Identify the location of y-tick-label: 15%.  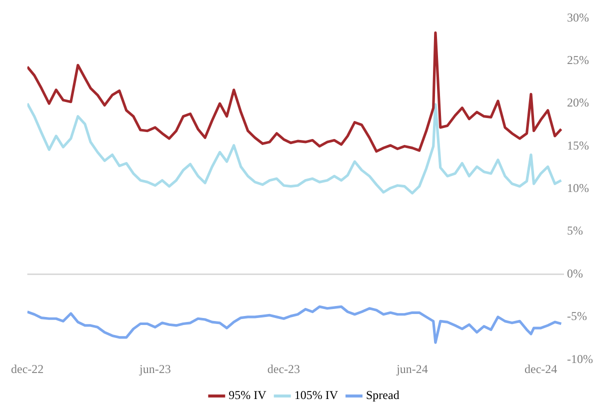
(578, 145).